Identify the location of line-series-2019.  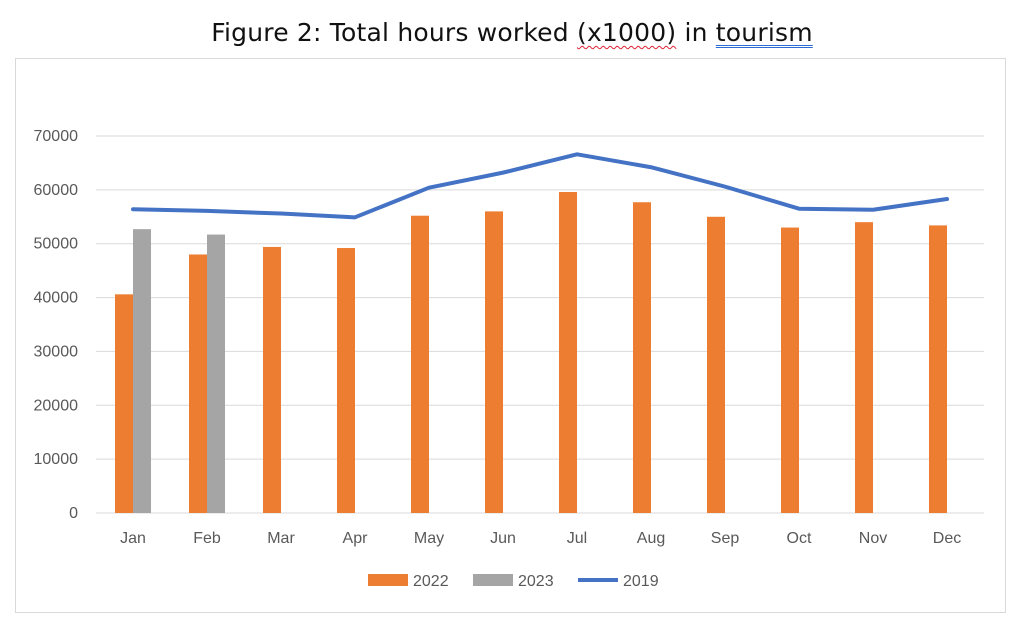
(540, 186).